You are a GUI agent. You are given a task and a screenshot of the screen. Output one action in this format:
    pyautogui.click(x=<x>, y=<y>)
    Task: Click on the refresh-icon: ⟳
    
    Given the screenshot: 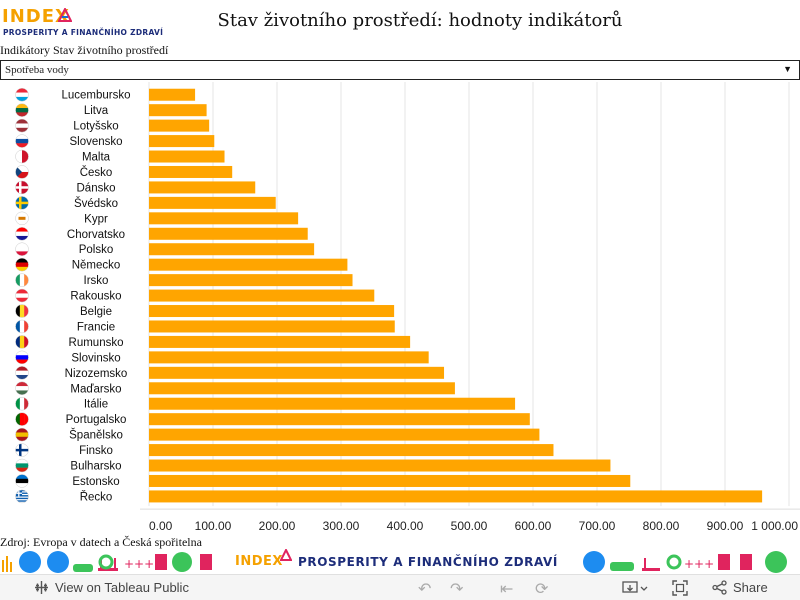 What is the action you would take?
    pyautogui.click(x=542, y=589)
    